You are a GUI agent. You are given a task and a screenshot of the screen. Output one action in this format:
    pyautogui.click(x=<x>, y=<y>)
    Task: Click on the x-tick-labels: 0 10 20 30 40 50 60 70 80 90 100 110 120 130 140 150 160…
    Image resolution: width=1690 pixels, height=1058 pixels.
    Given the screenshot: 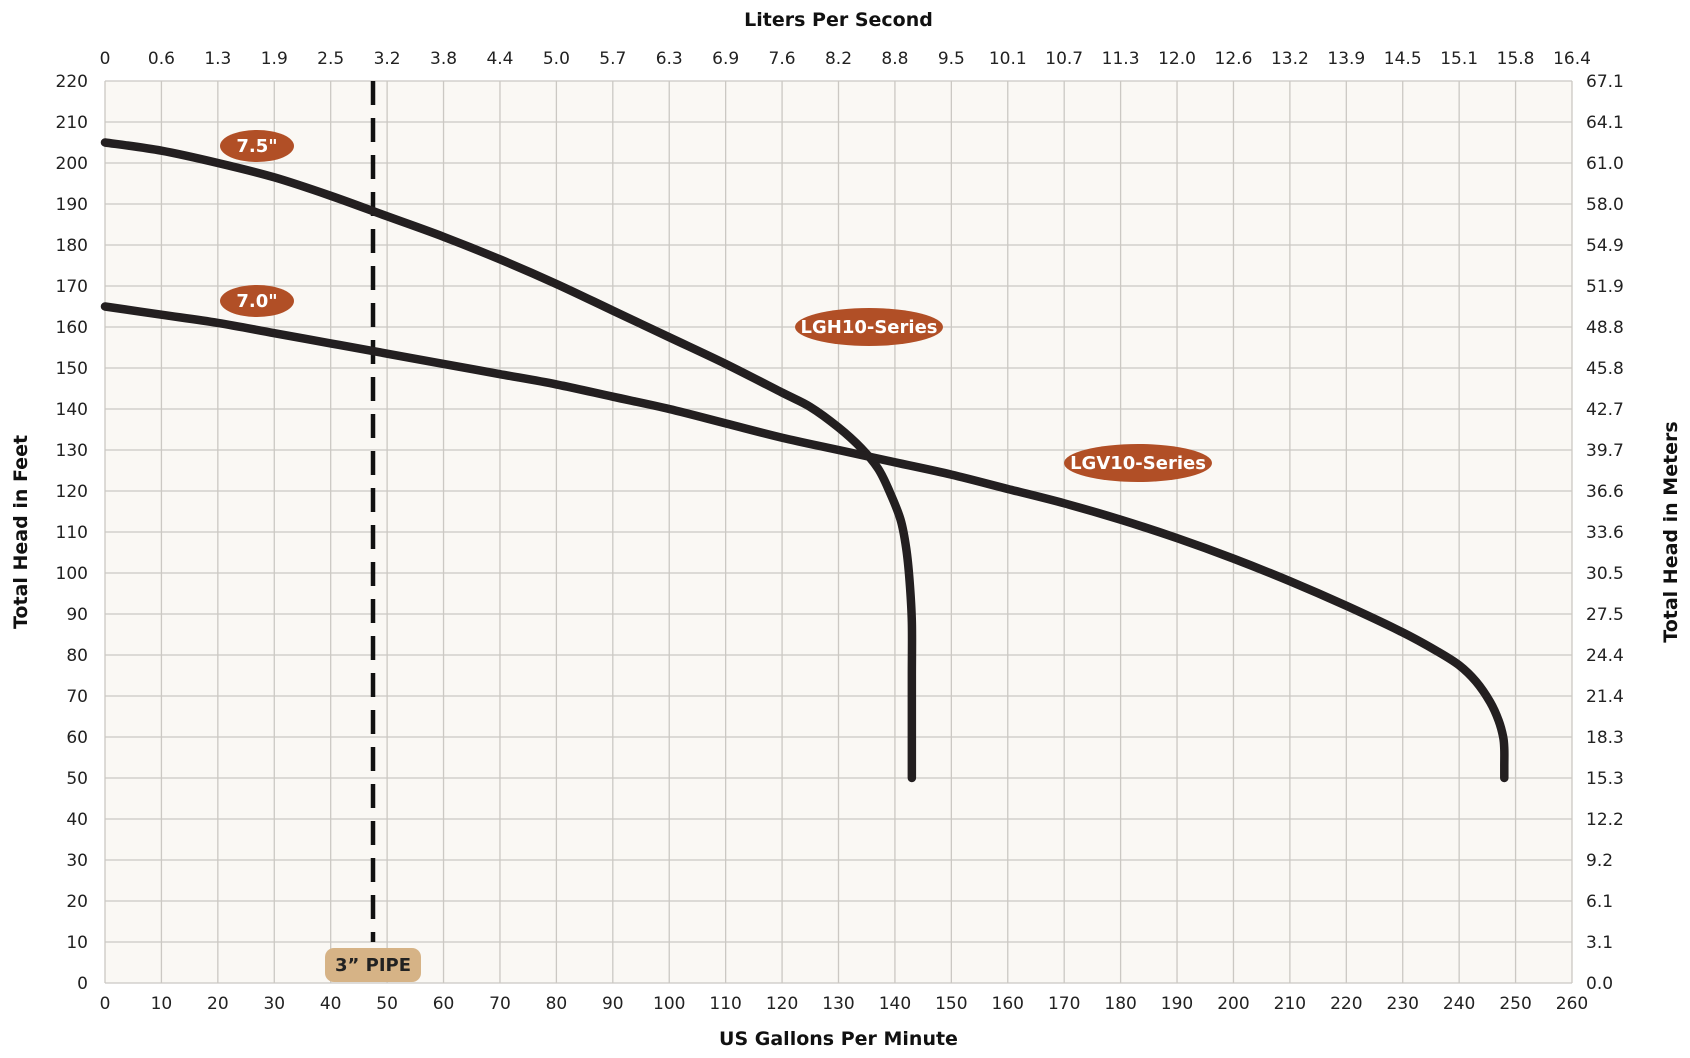 What is the action you would take?
    pyautogui.click(x=844, y=1004)
    